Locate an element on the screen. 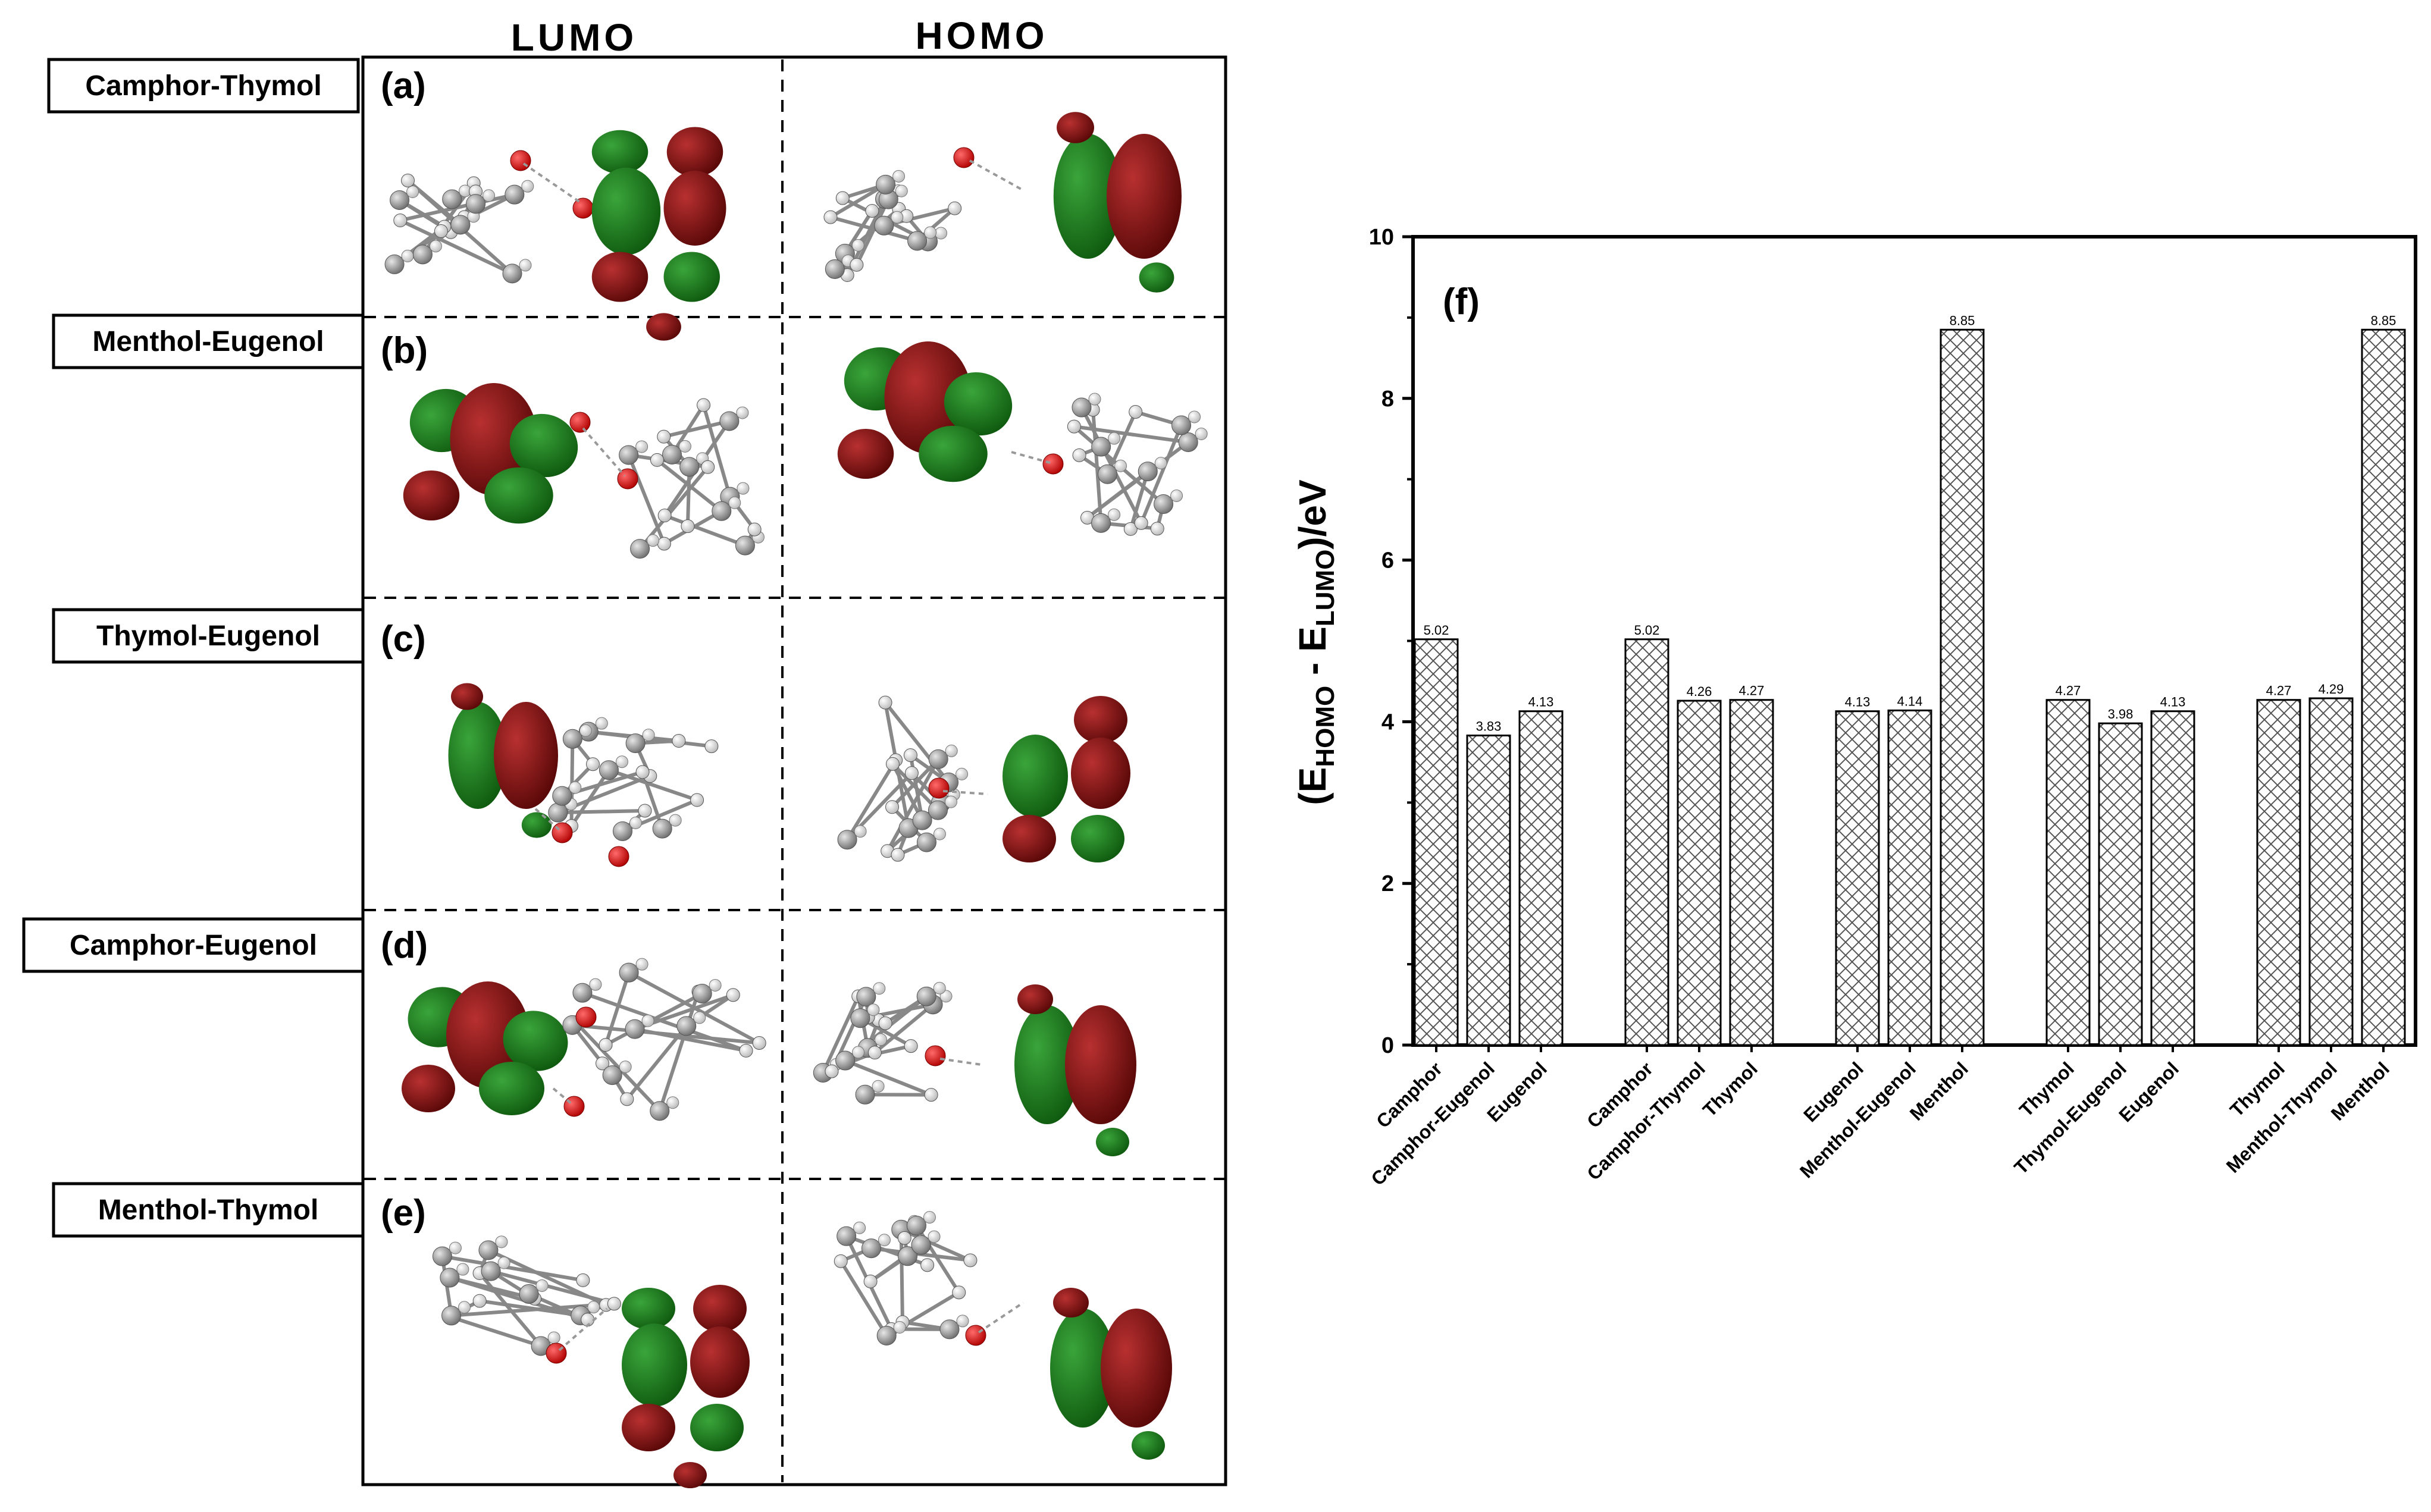 The image size is (2431, 1512). bar-value-label: 5.02 is located at coordinates (1436, 630).